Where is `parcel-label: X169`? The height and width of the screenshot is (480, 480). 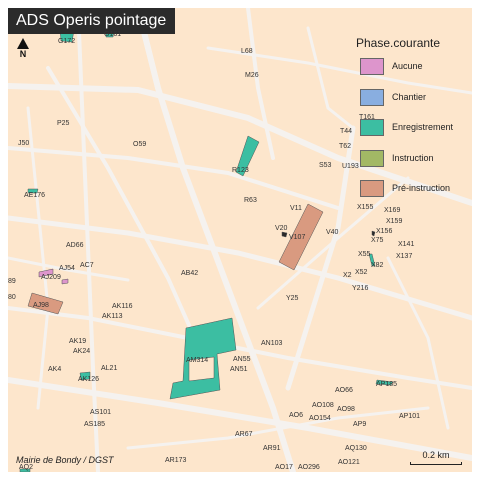 parcel-label: X169 is located at coordinates (392, 210).